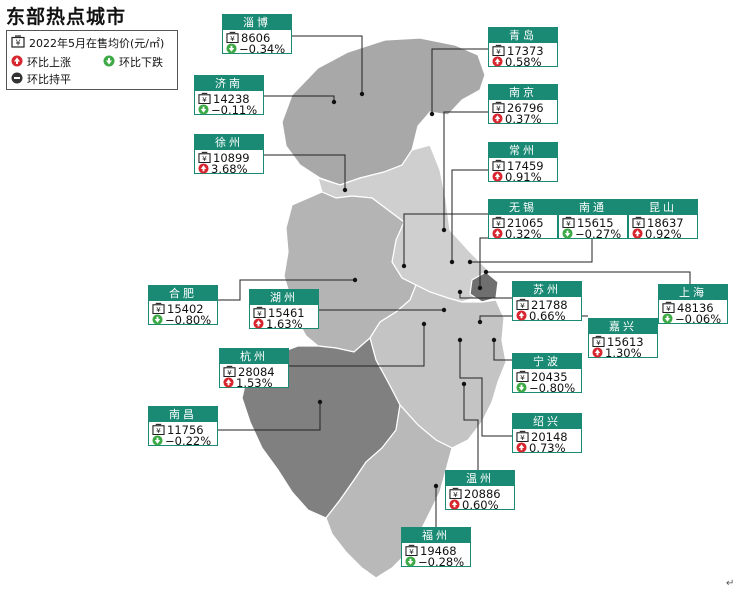 This screenshot has width=736, height=597. What do you see at coordinates (284, 324) in the screenshot?
I see `change-value: 1.63%` at bounding box center [284, 324].